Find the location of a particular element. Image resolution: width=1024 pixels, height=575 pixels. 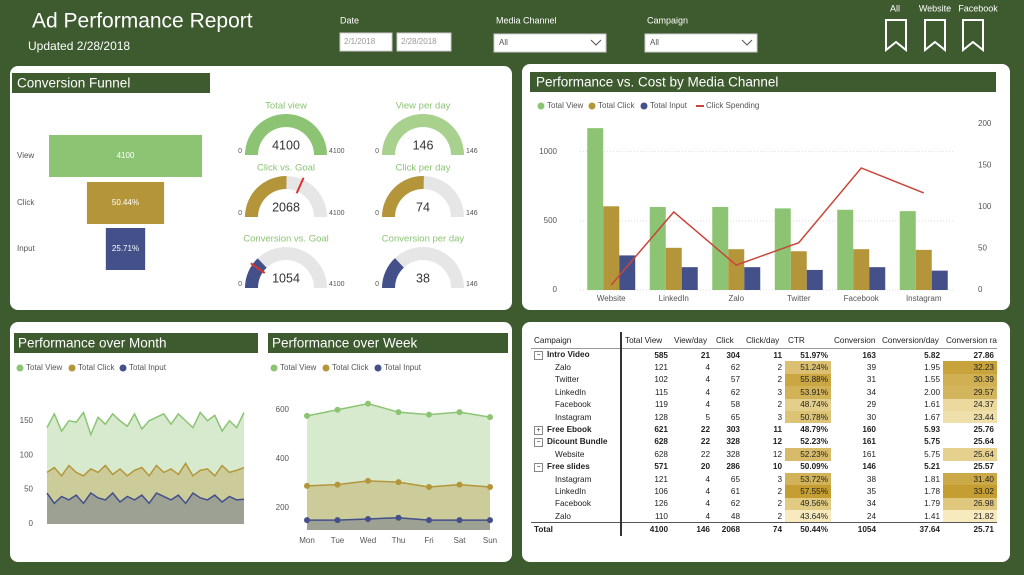

cell: 304 is located at coordinates (733, 355).